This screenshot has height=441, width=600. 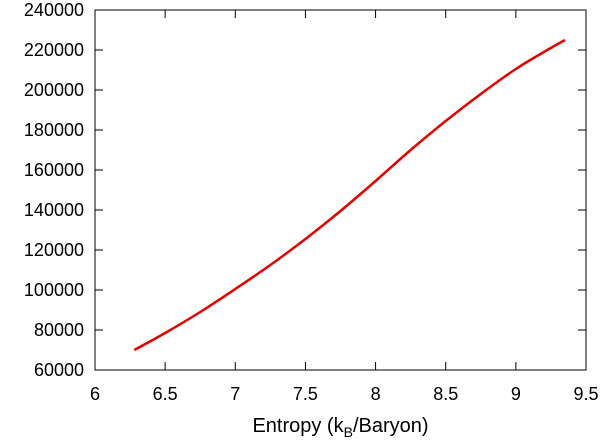 I want to click on x-axis-title-main: Entropy (k, so click(x=298, y=426).